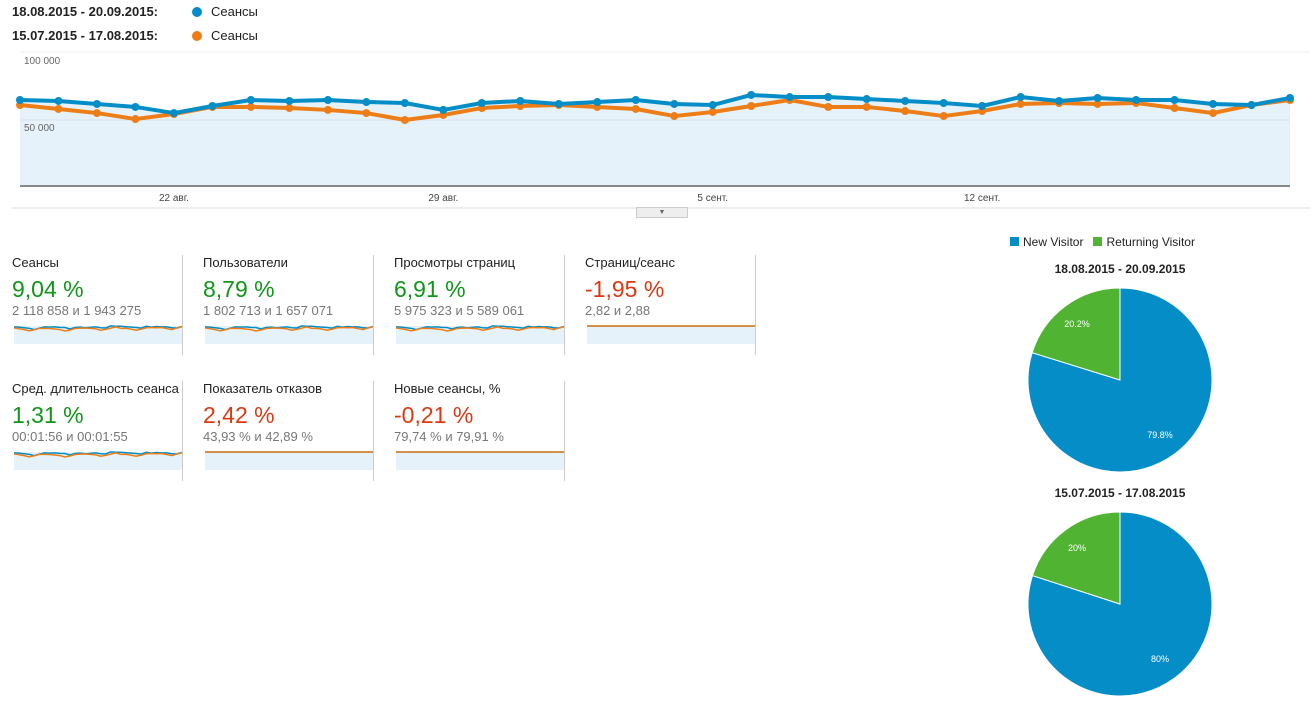 The width and height of the screenshot is (1313, 705). Describe the element at coordinates (430, 289) in the screenshot. I see `metric-change: 6,91 %` at that location.